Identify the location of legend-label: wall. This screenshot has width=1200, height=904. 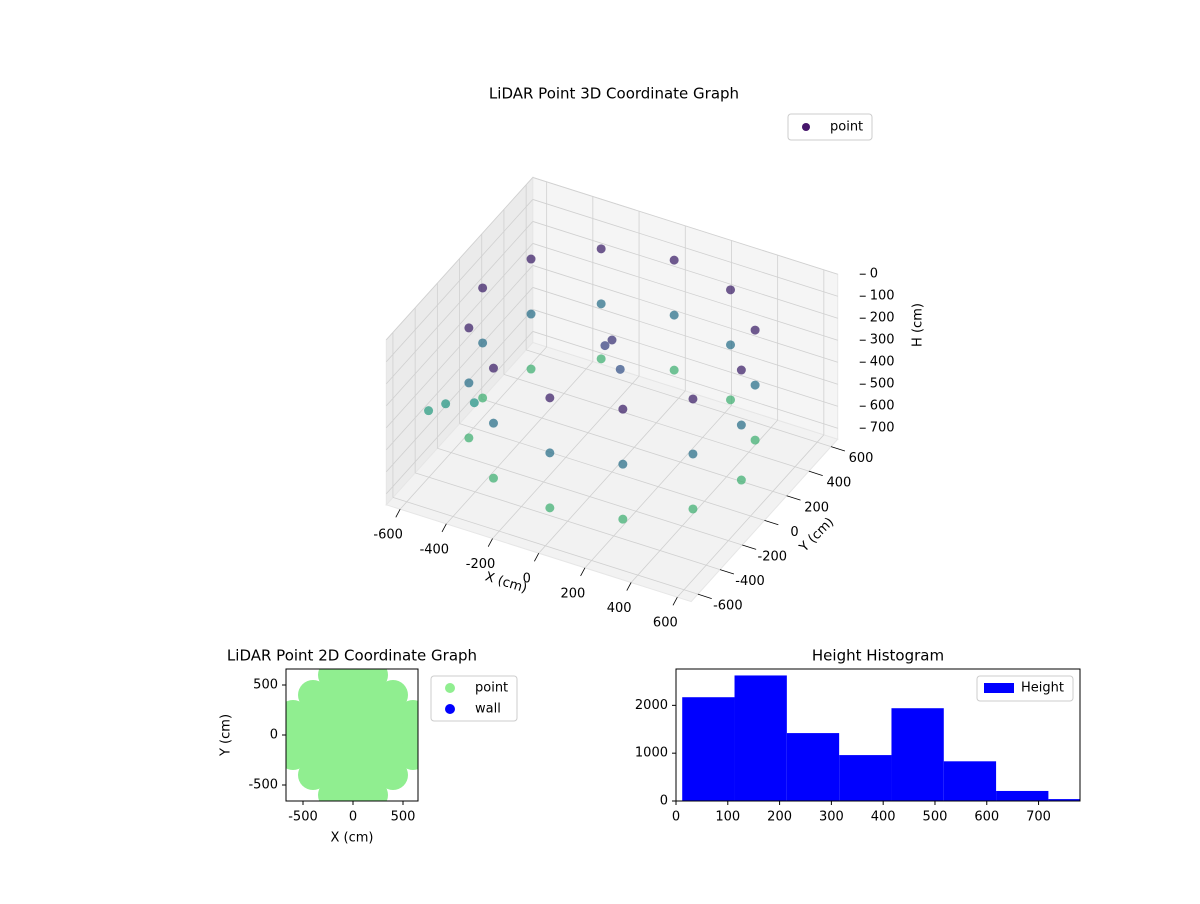
(488, 709).